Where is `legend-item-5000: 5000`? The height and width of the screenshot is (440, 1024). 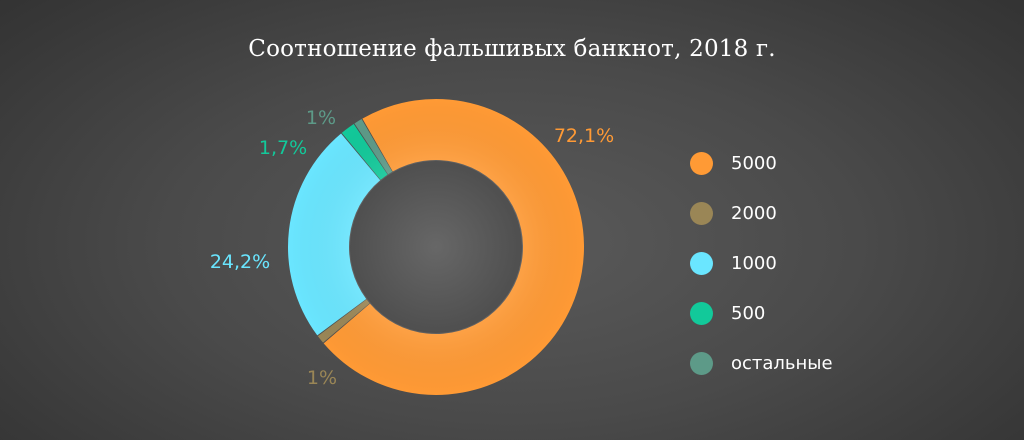 legend-item-5000: 5000 is located at coordinates (761, 163).